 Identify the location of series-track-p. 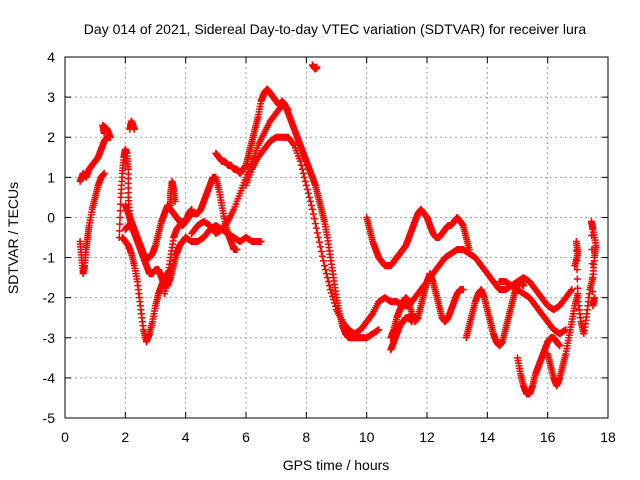
(418, 237).